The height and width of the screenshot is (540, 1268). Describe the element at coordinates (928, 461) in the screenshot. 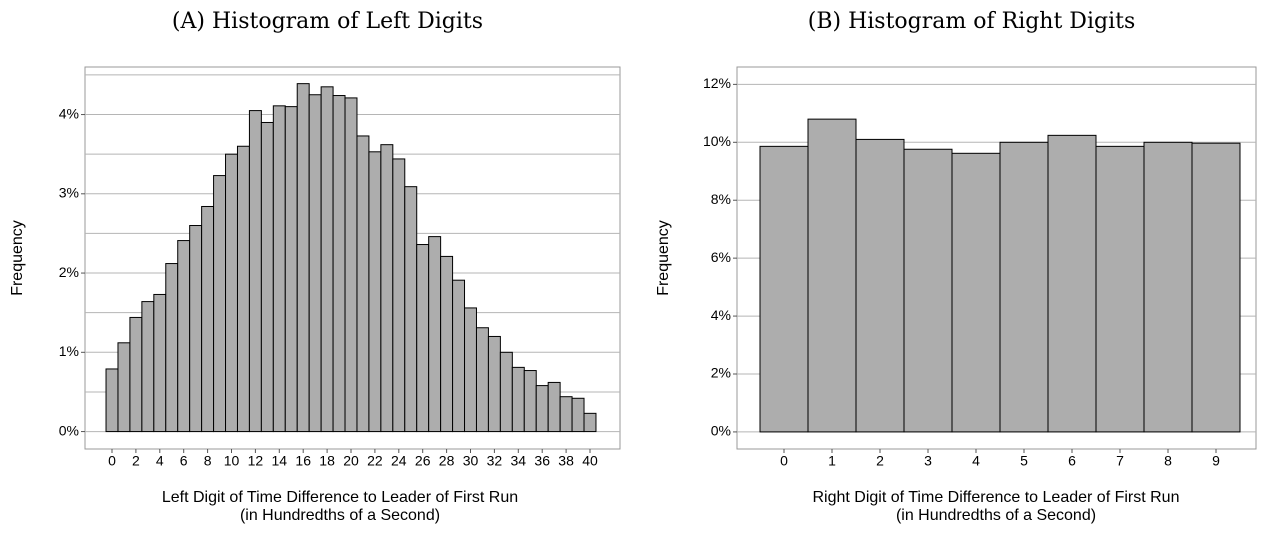

I see `x-tick-label: 3` at that location.